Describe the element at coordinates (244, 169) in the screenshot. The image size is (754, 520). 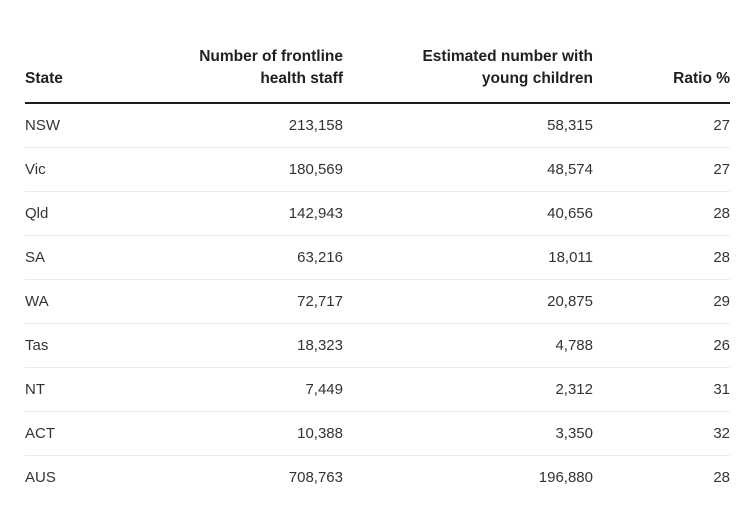
I see `frontline-staff-cell: 180,569` at that location.